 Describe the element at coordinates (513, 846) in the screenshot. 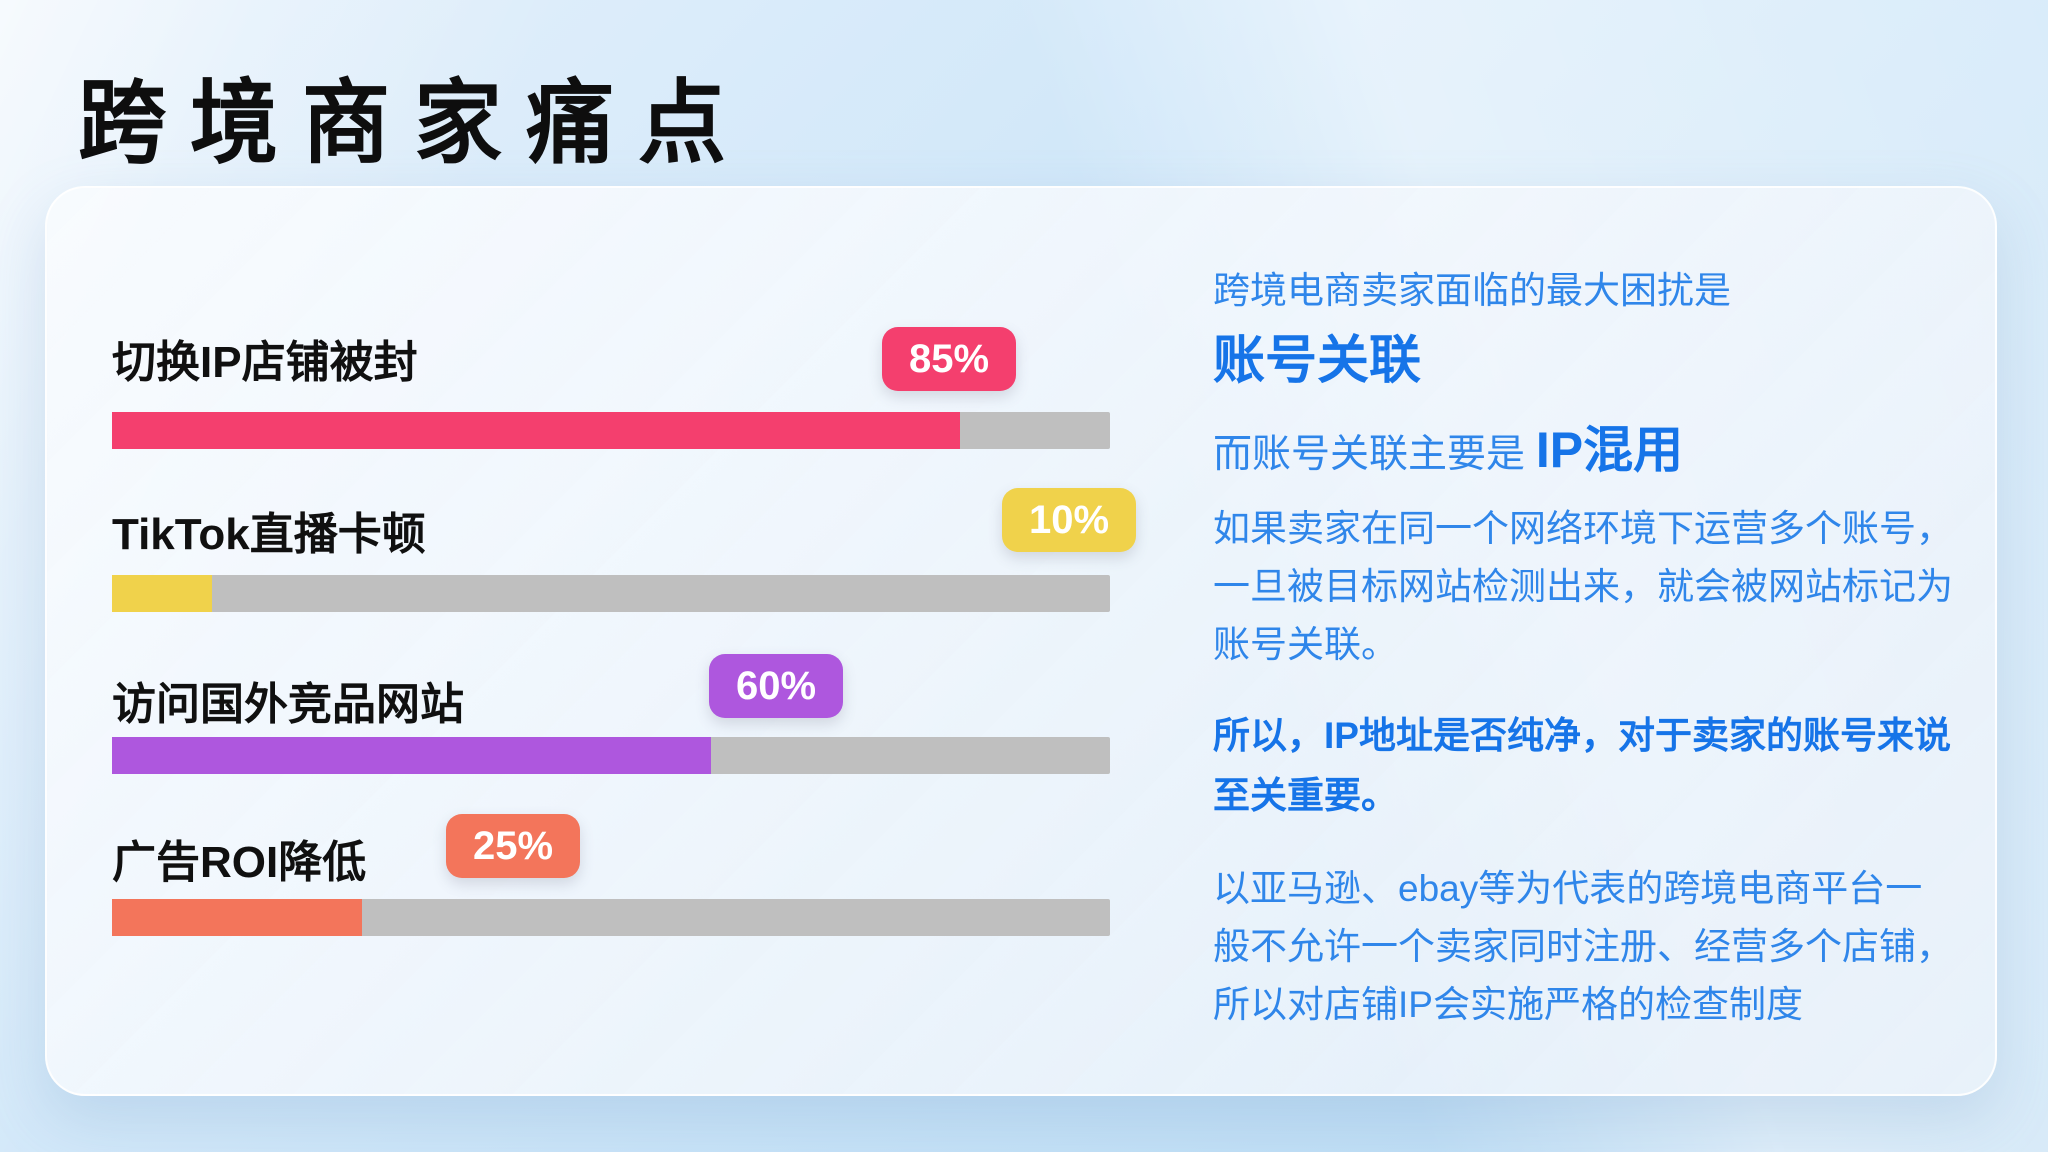

I see `value-badge: 25%` at that location.